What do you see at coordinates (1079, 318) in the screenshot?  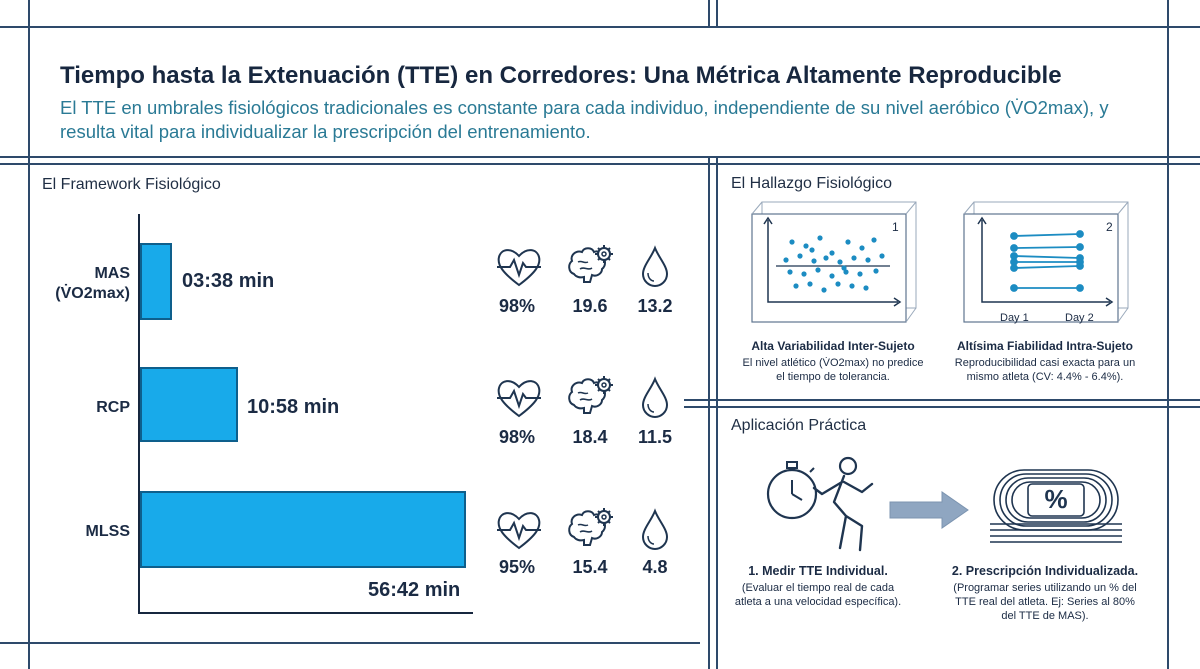 I see `panel2-day2-label: Day 2` at bounding box center [1079, 318].